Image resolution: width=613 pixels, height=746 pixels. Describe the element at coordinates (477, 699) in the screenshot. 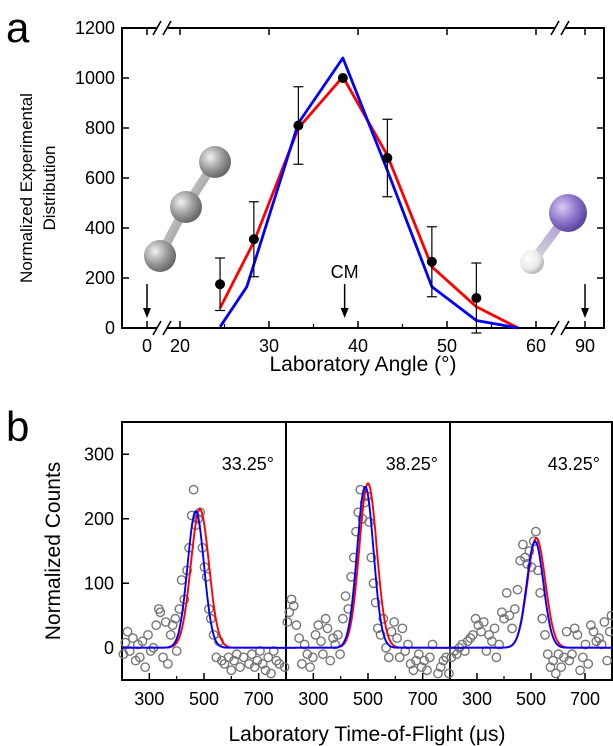

I see `x-tick-label-b-2-0: 300` at that location.